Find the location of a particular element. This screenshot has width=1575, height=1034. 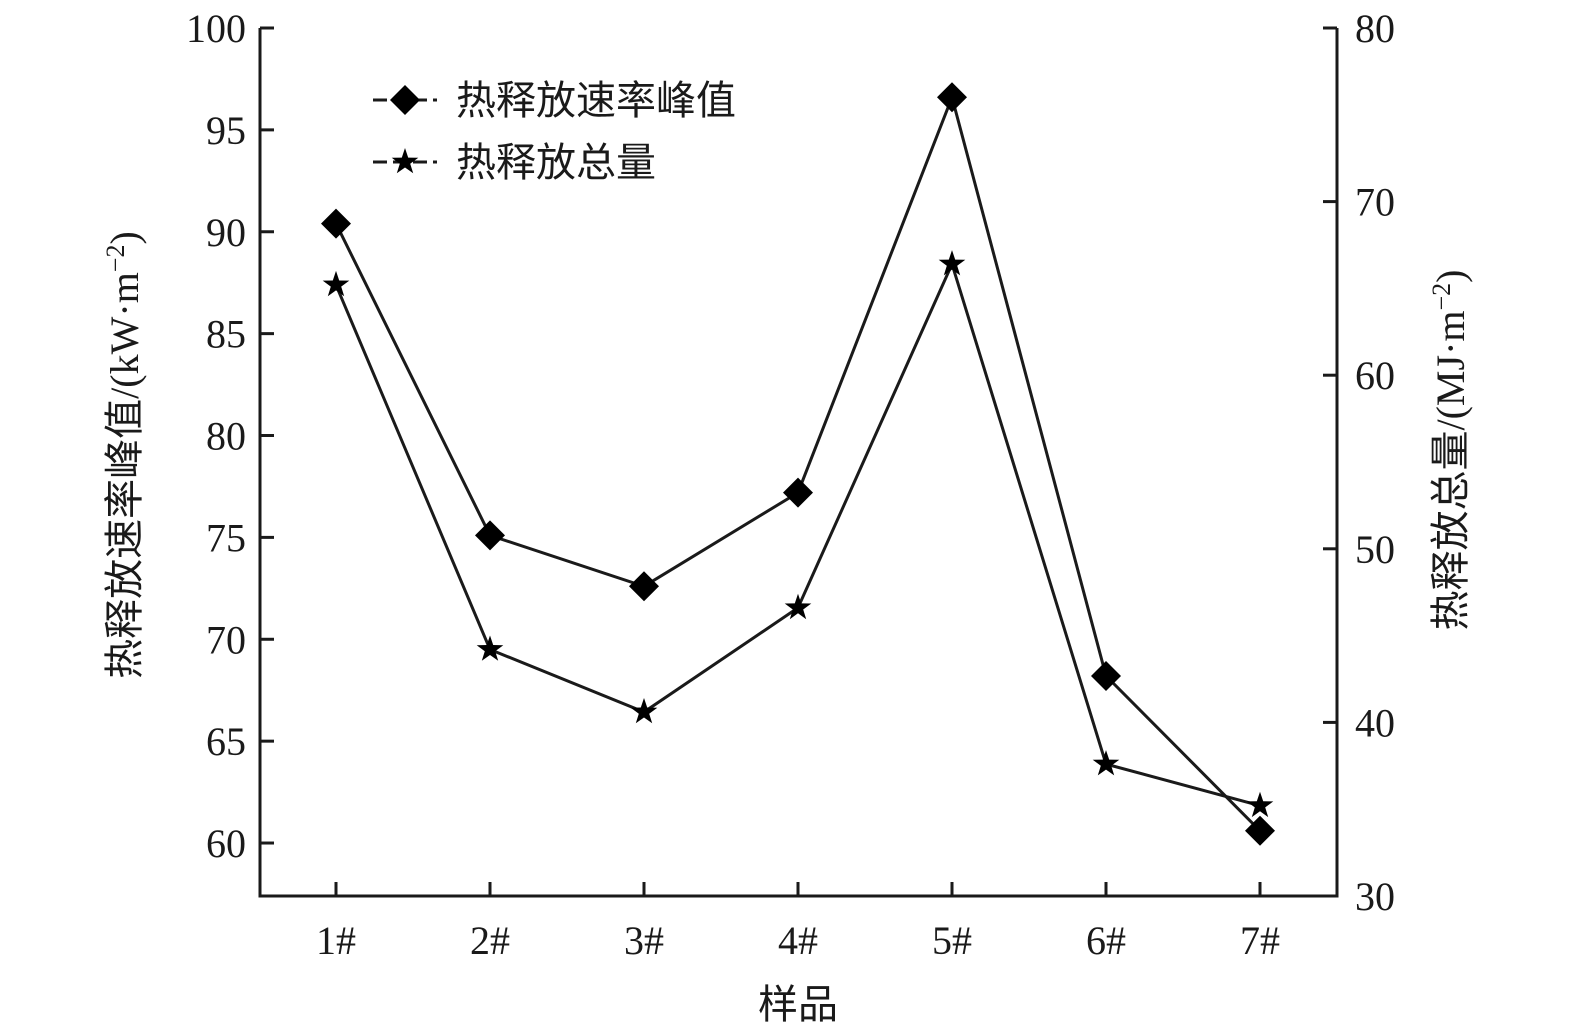

y-left-tick-label: 90 is located at coordinates (226, 232).